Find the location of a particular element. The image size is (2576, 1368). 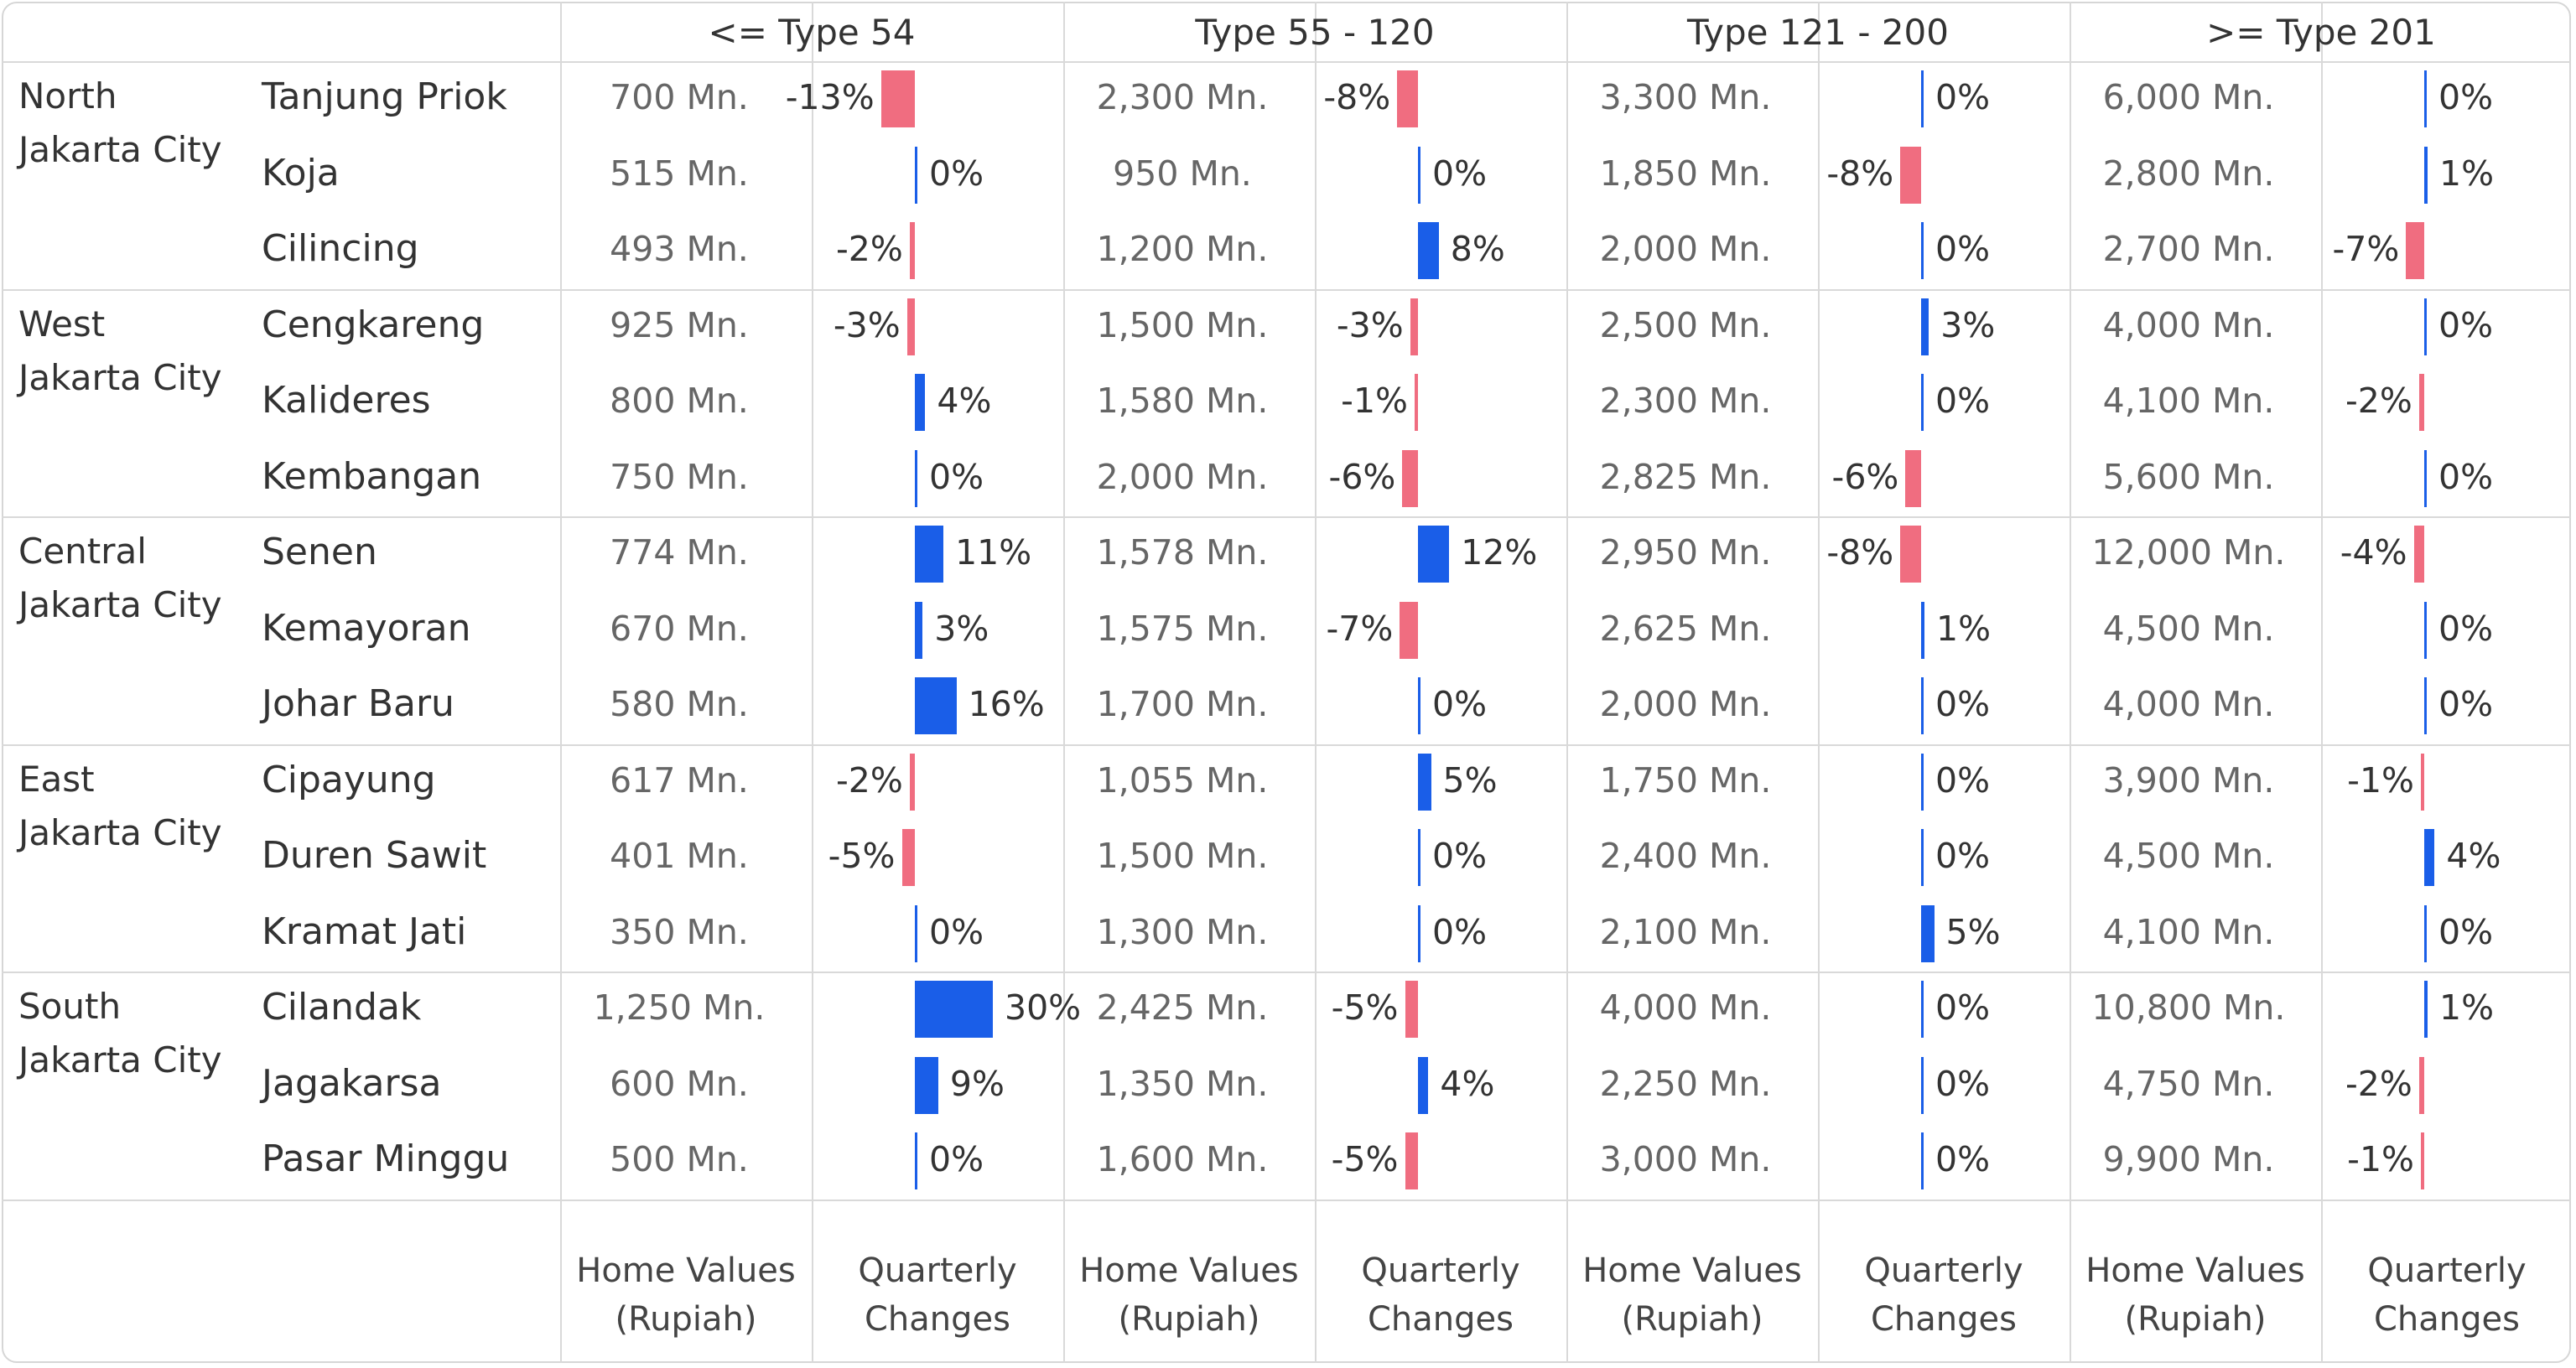

change-label: 1% is located at coordinates (2467, 1008).